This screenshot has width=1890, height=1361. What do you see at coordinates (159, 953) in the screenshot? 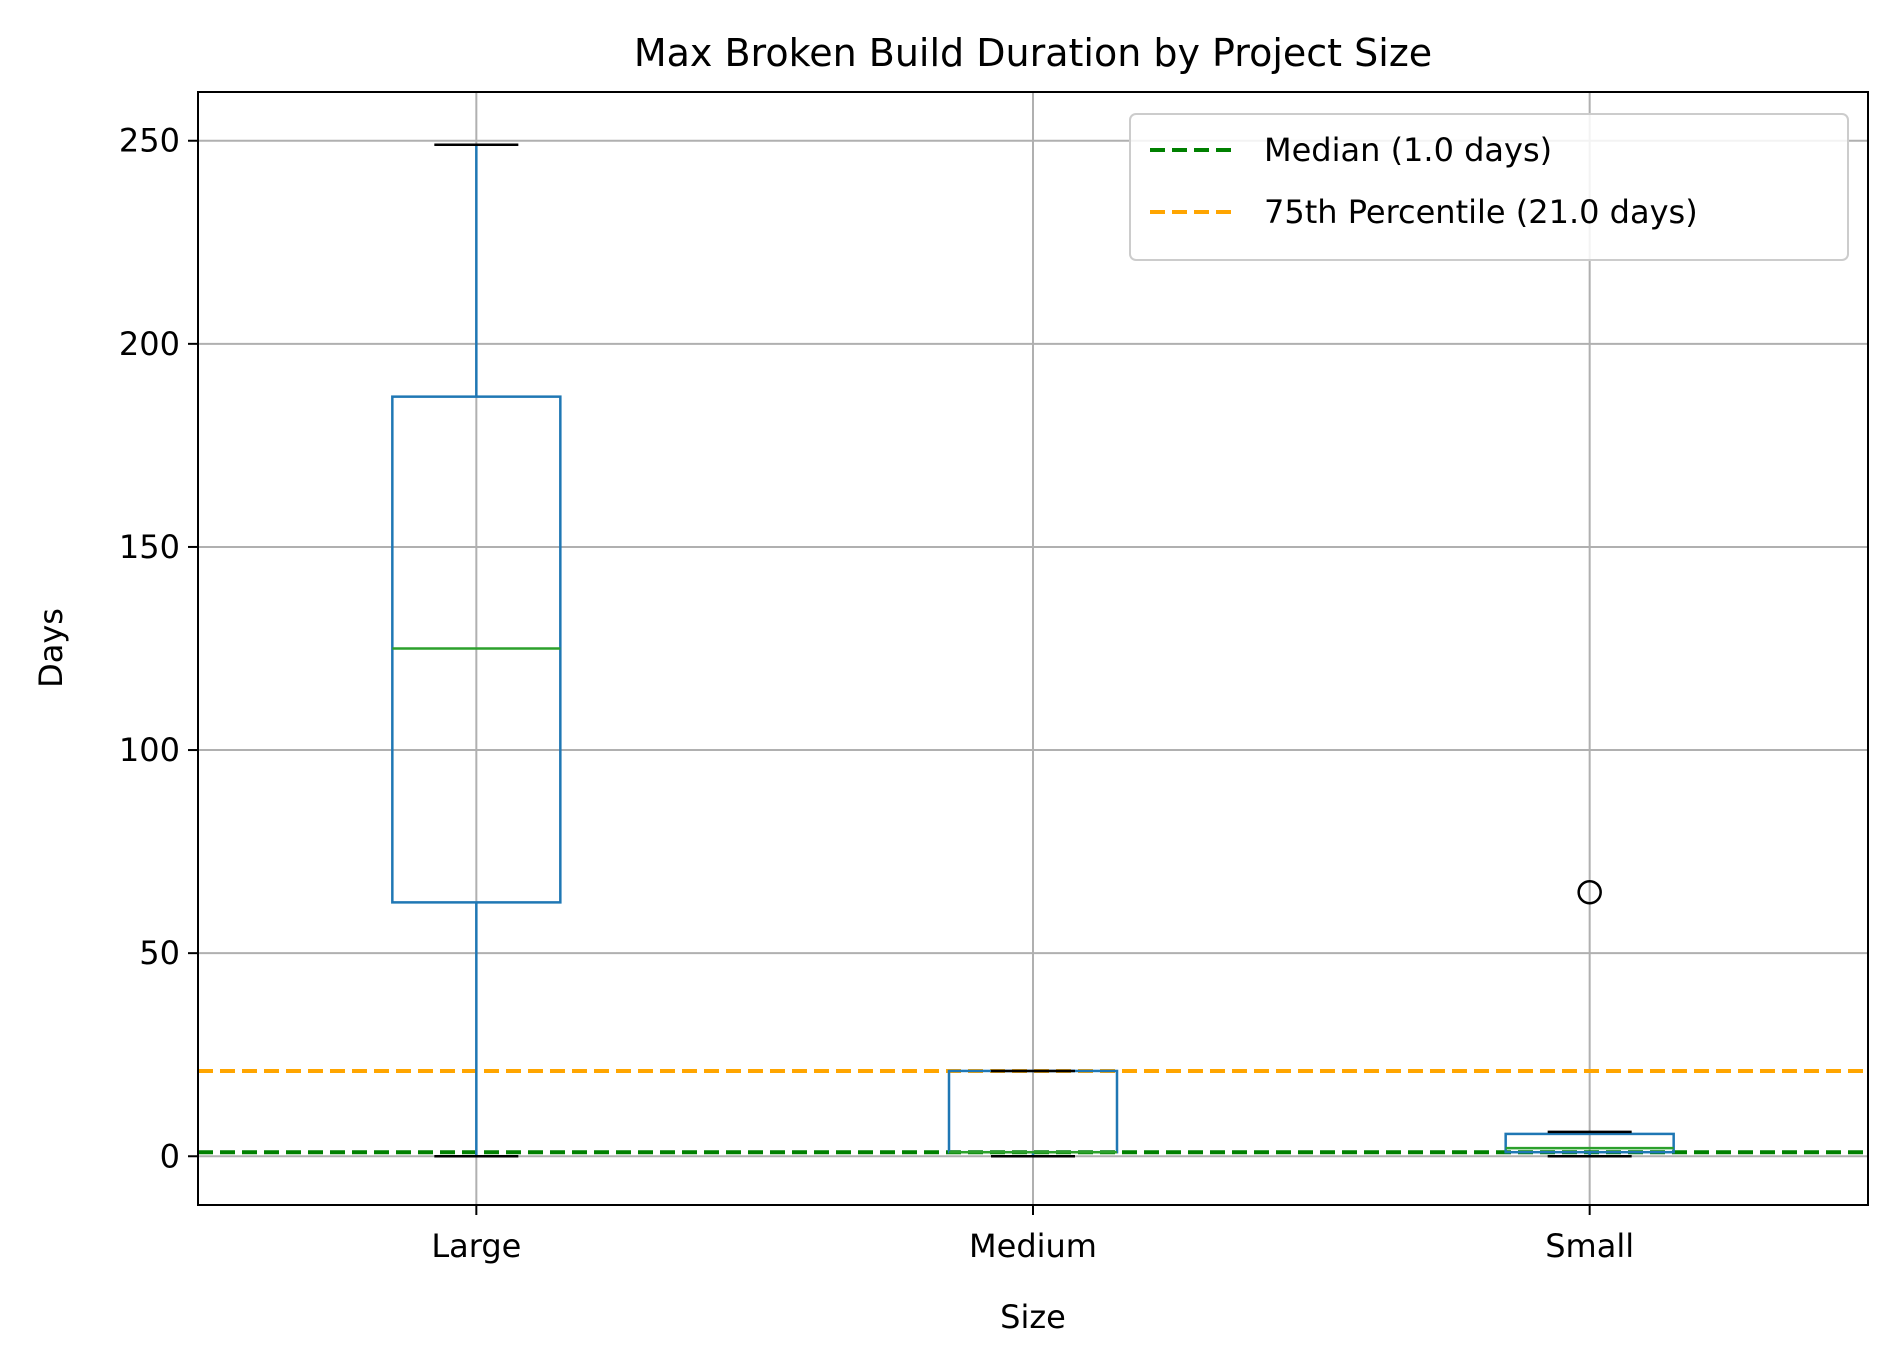
I see `y-tick-label-1: 50` at bounding box center [159, 953].